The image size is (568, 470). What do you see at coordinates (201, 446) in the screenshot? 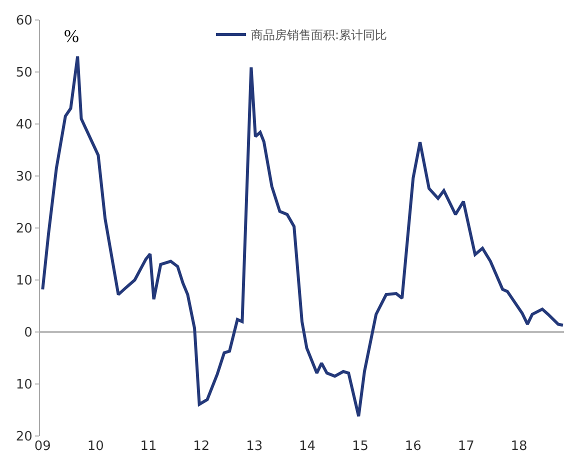
I see `x-tick-label: 12` at bounding box center [201, 446].